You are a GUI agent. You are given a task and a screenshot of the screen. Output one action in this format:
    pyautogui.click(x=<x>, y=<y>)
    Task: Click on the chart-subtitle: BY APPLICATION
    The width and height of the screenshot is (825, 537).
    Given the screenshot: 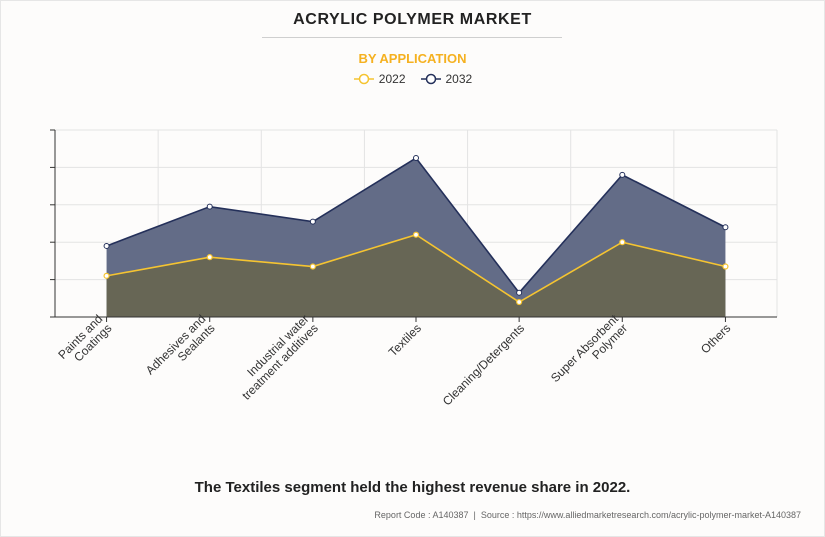 What is the action you would take?
    pyautogui.click(x=412, y=58)
    